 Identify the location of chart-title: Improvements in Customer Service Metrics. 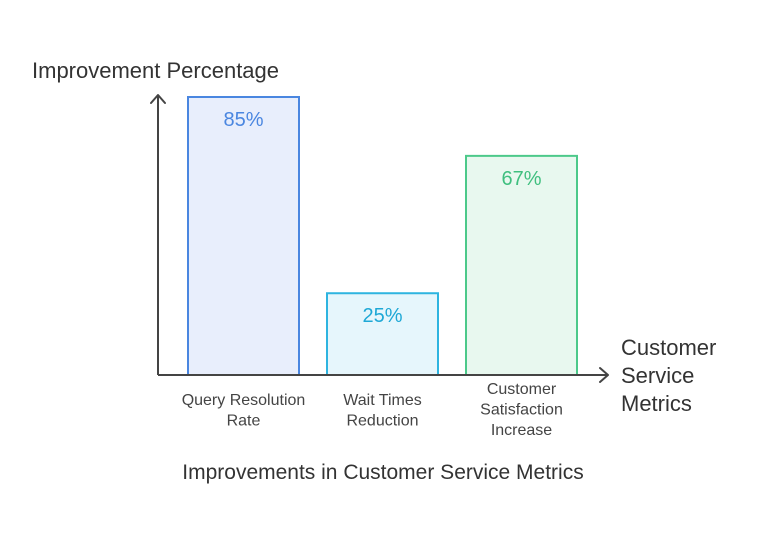
(382, 472).